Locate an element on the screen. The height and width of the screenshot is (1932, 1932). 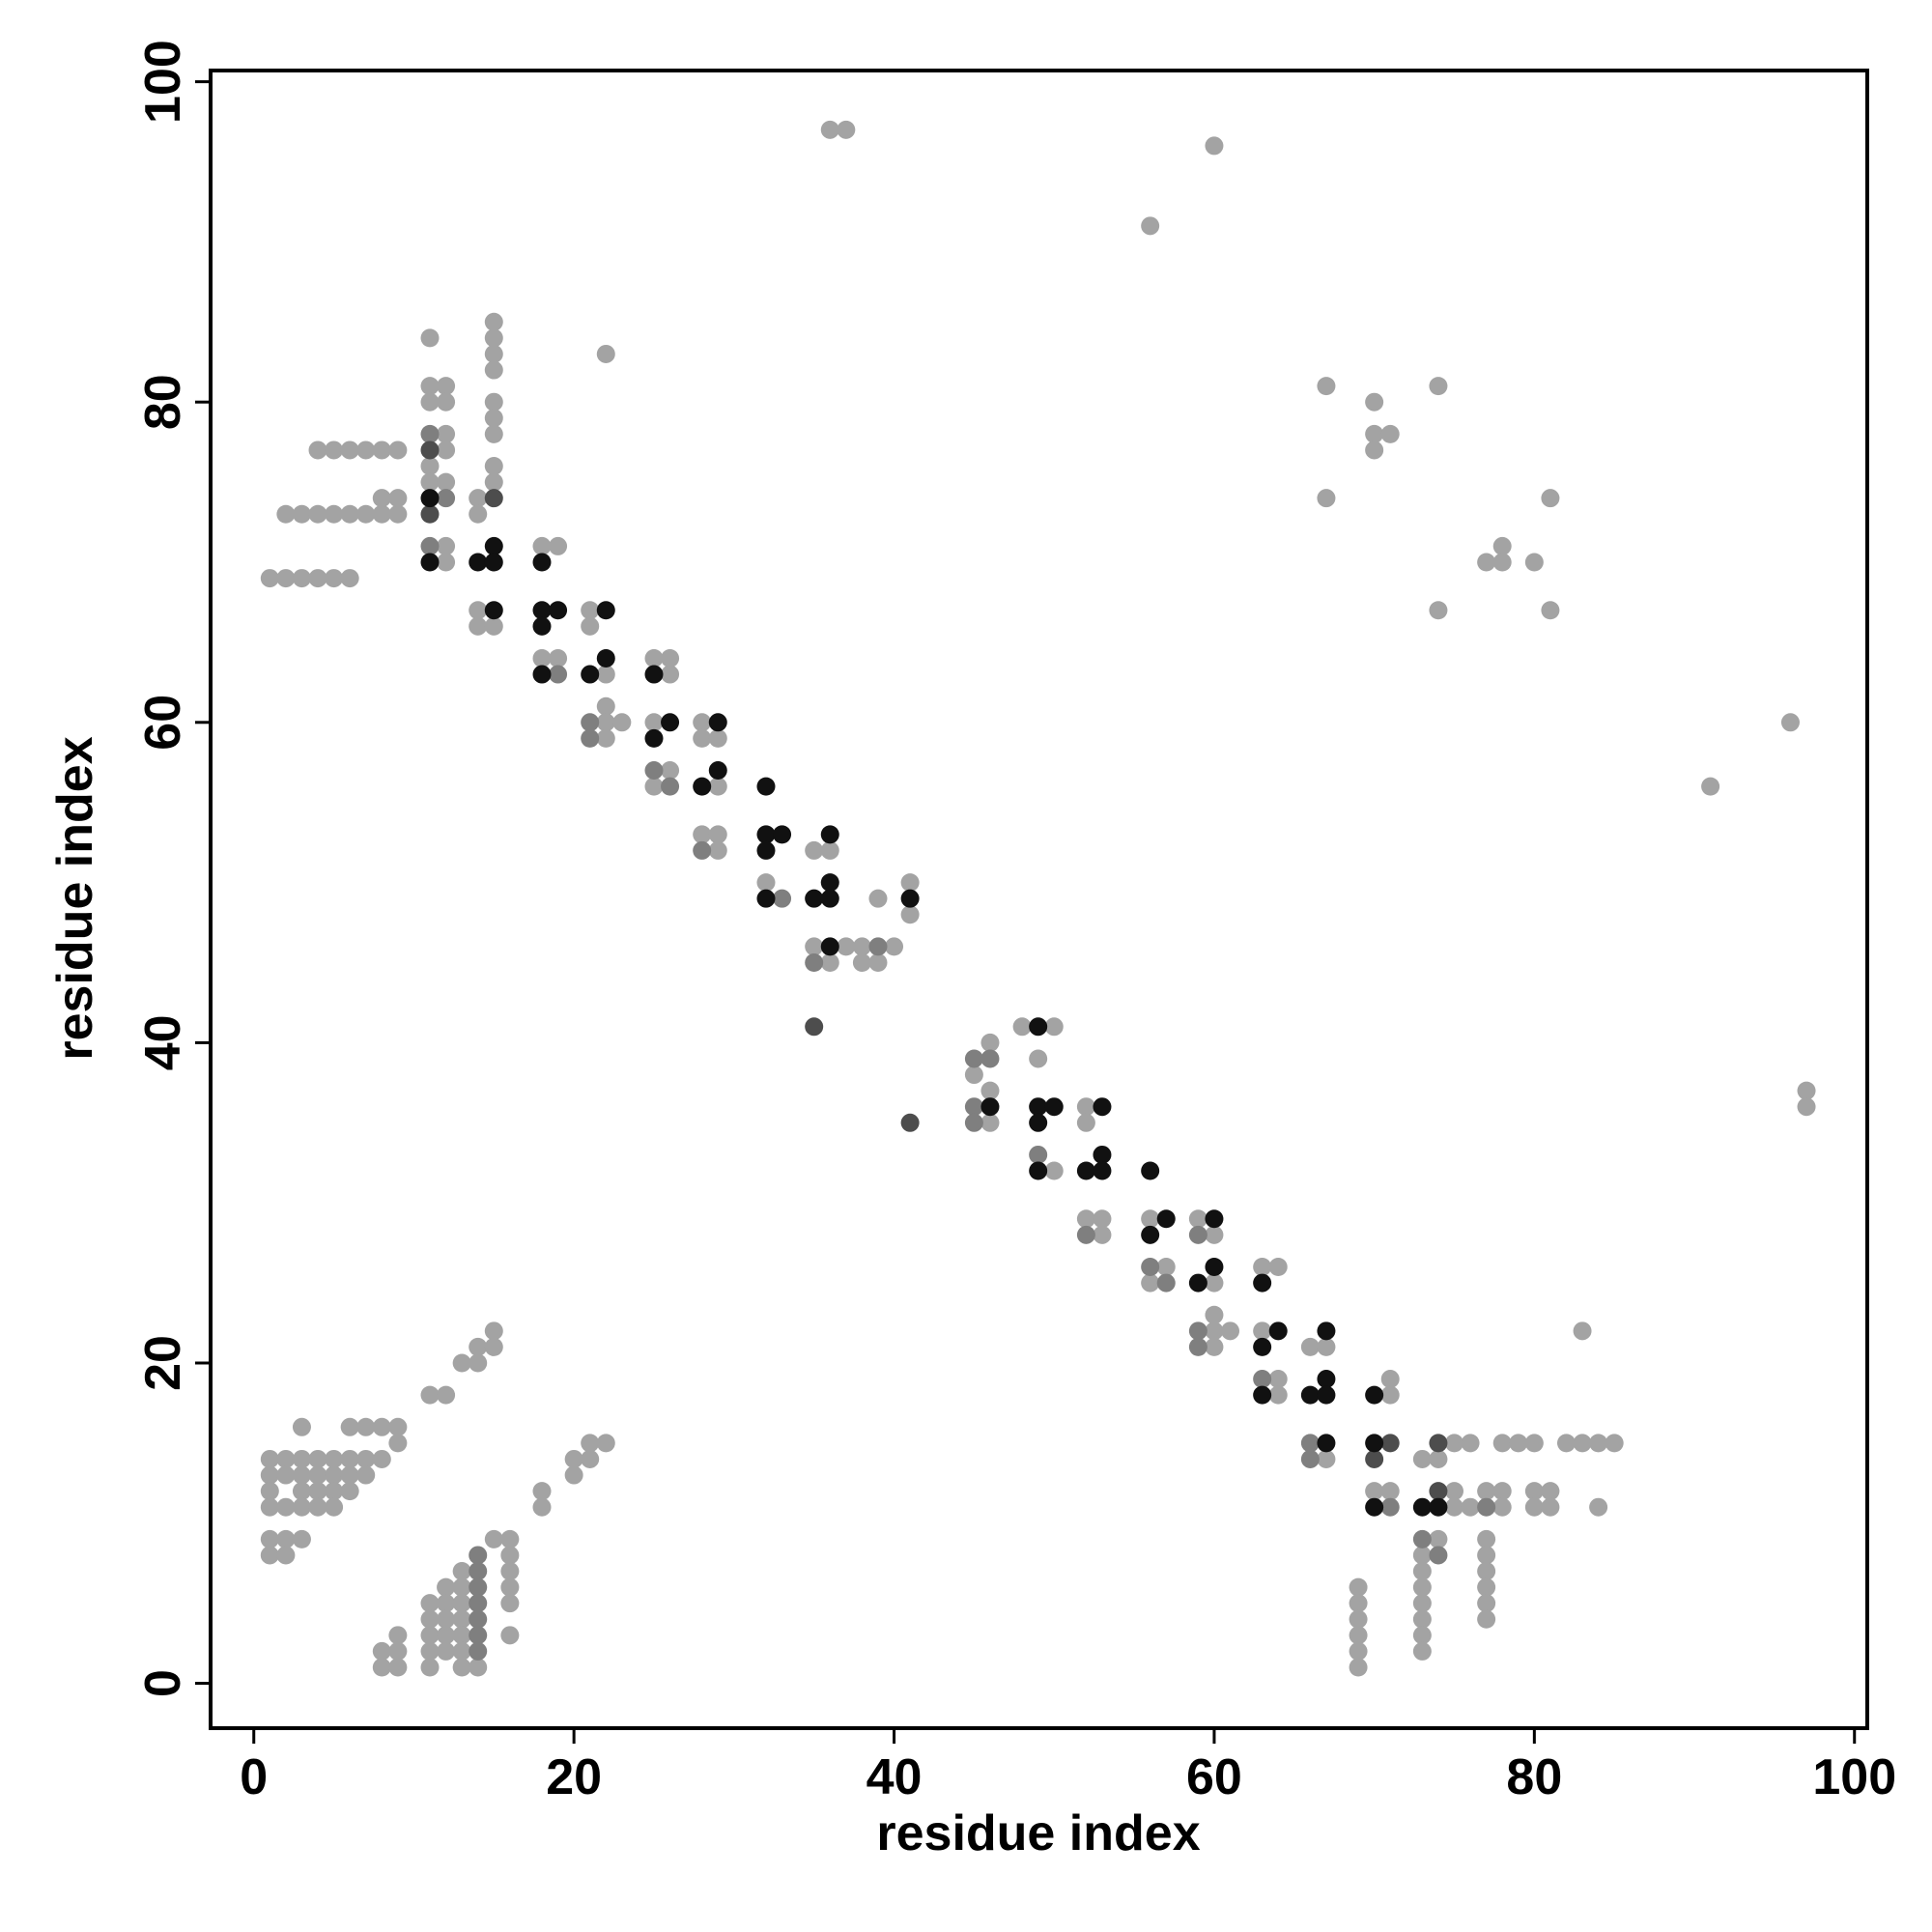
x-tick-label: 40 is located at coordinates (895, 1777).